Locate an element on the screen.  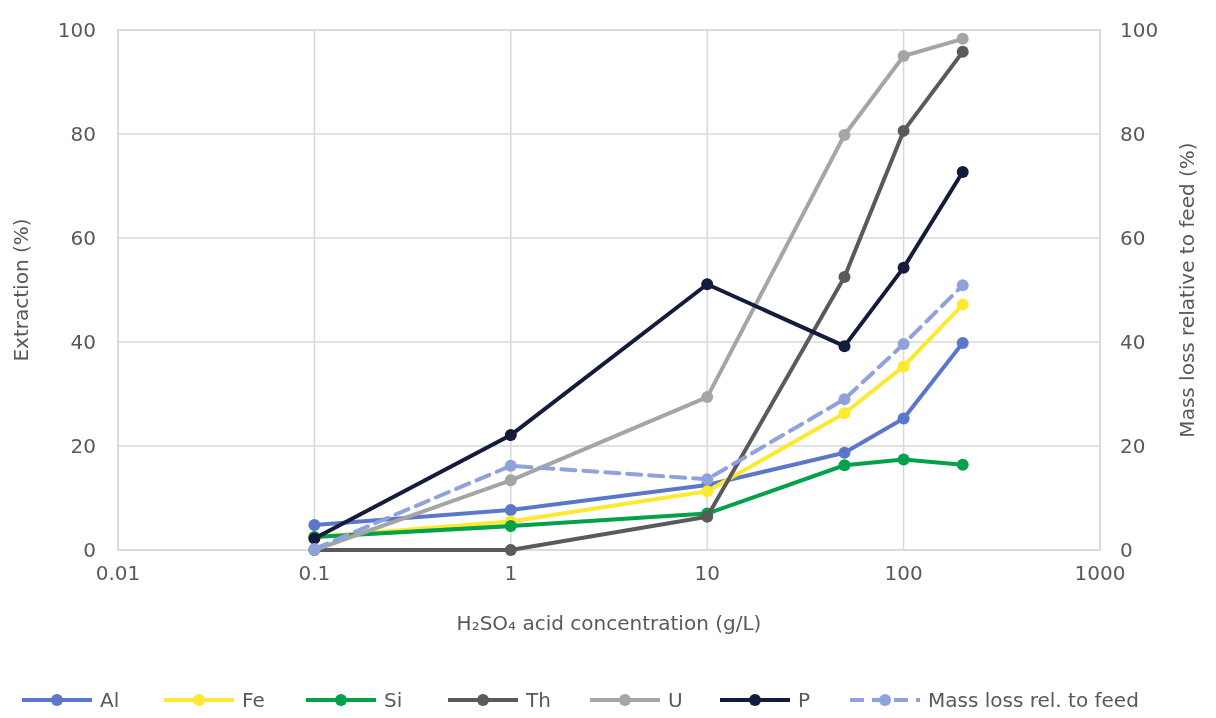
x-tick-label: 1 is located at coordinates (511, 573).